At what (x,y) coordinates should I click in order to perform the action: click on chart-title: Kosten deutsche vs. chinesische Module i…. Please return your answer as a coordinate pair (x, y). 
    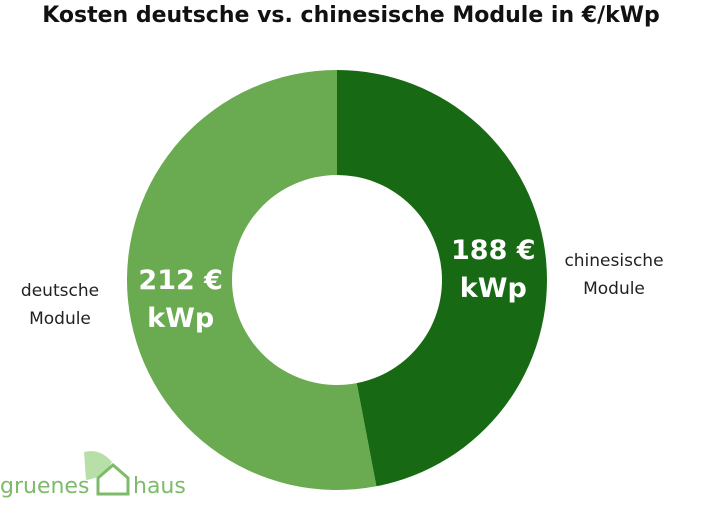
    Looking at the image, I should click on (351, 15).